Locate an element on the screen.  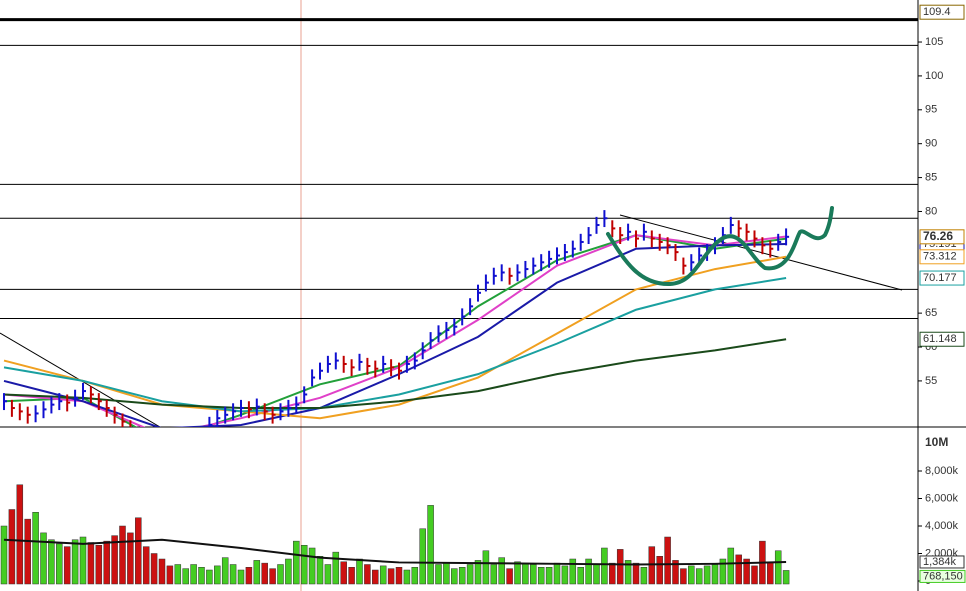
volume-header: 10M is located at coordinates (936, 442).